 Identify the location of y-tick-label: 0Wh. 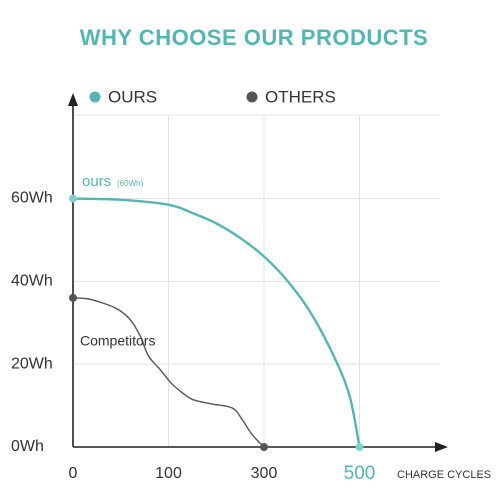
(27, 446).